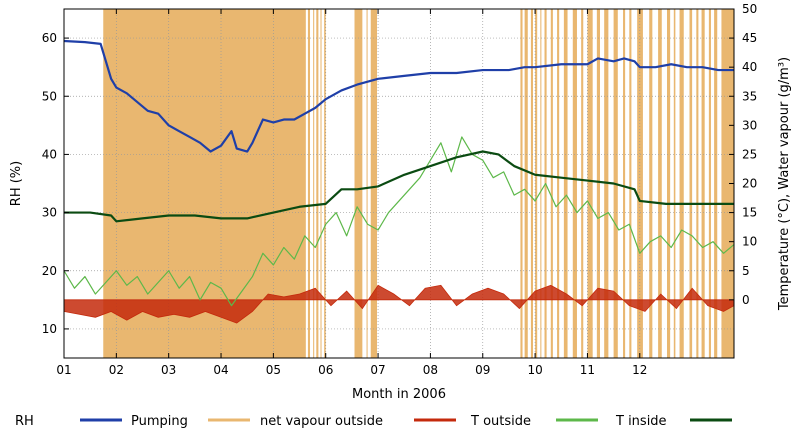  I want to click on legend-label: net vapour outside, so click(321, 421).